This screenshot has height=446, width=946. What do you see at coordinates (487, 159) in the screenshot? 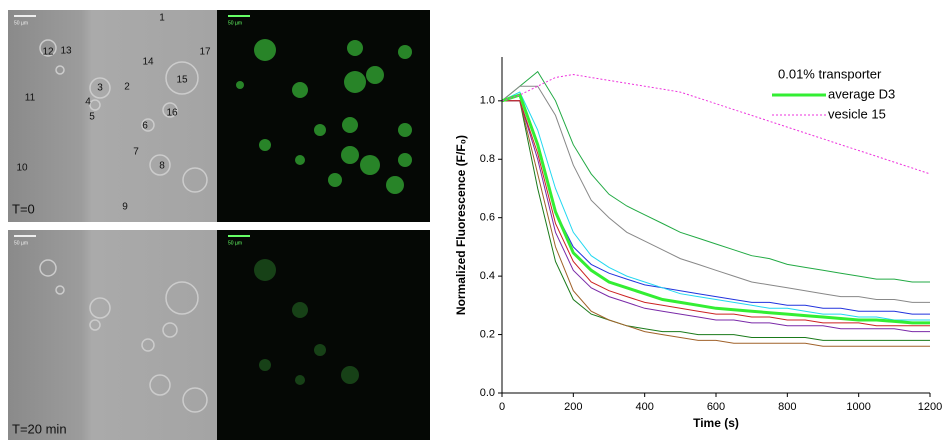
I see `y-tick-label: 0.8` at bounding box center [487, 159].